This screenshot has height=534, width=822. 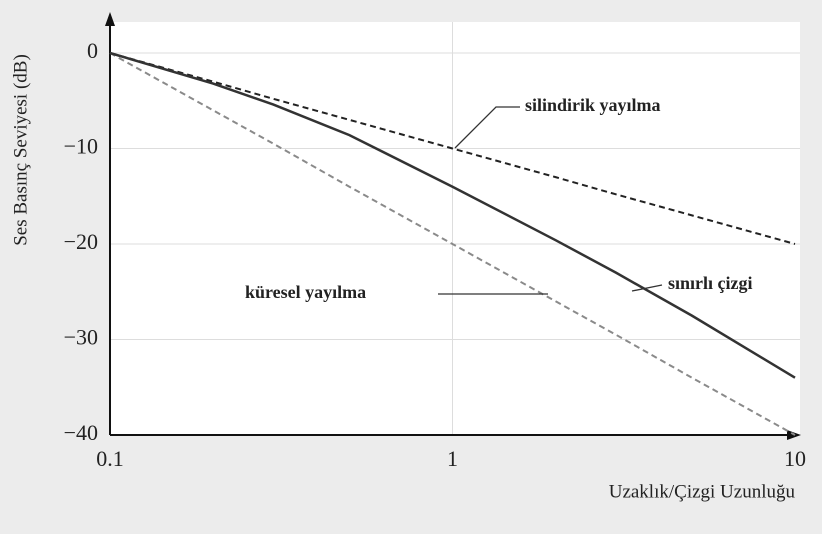 What do you see at coordinates (20, 150) in the screenshot?
I see `y-axis-label: Ses Basınç Seviyesi (dB)` at bounding box center [20, 150].